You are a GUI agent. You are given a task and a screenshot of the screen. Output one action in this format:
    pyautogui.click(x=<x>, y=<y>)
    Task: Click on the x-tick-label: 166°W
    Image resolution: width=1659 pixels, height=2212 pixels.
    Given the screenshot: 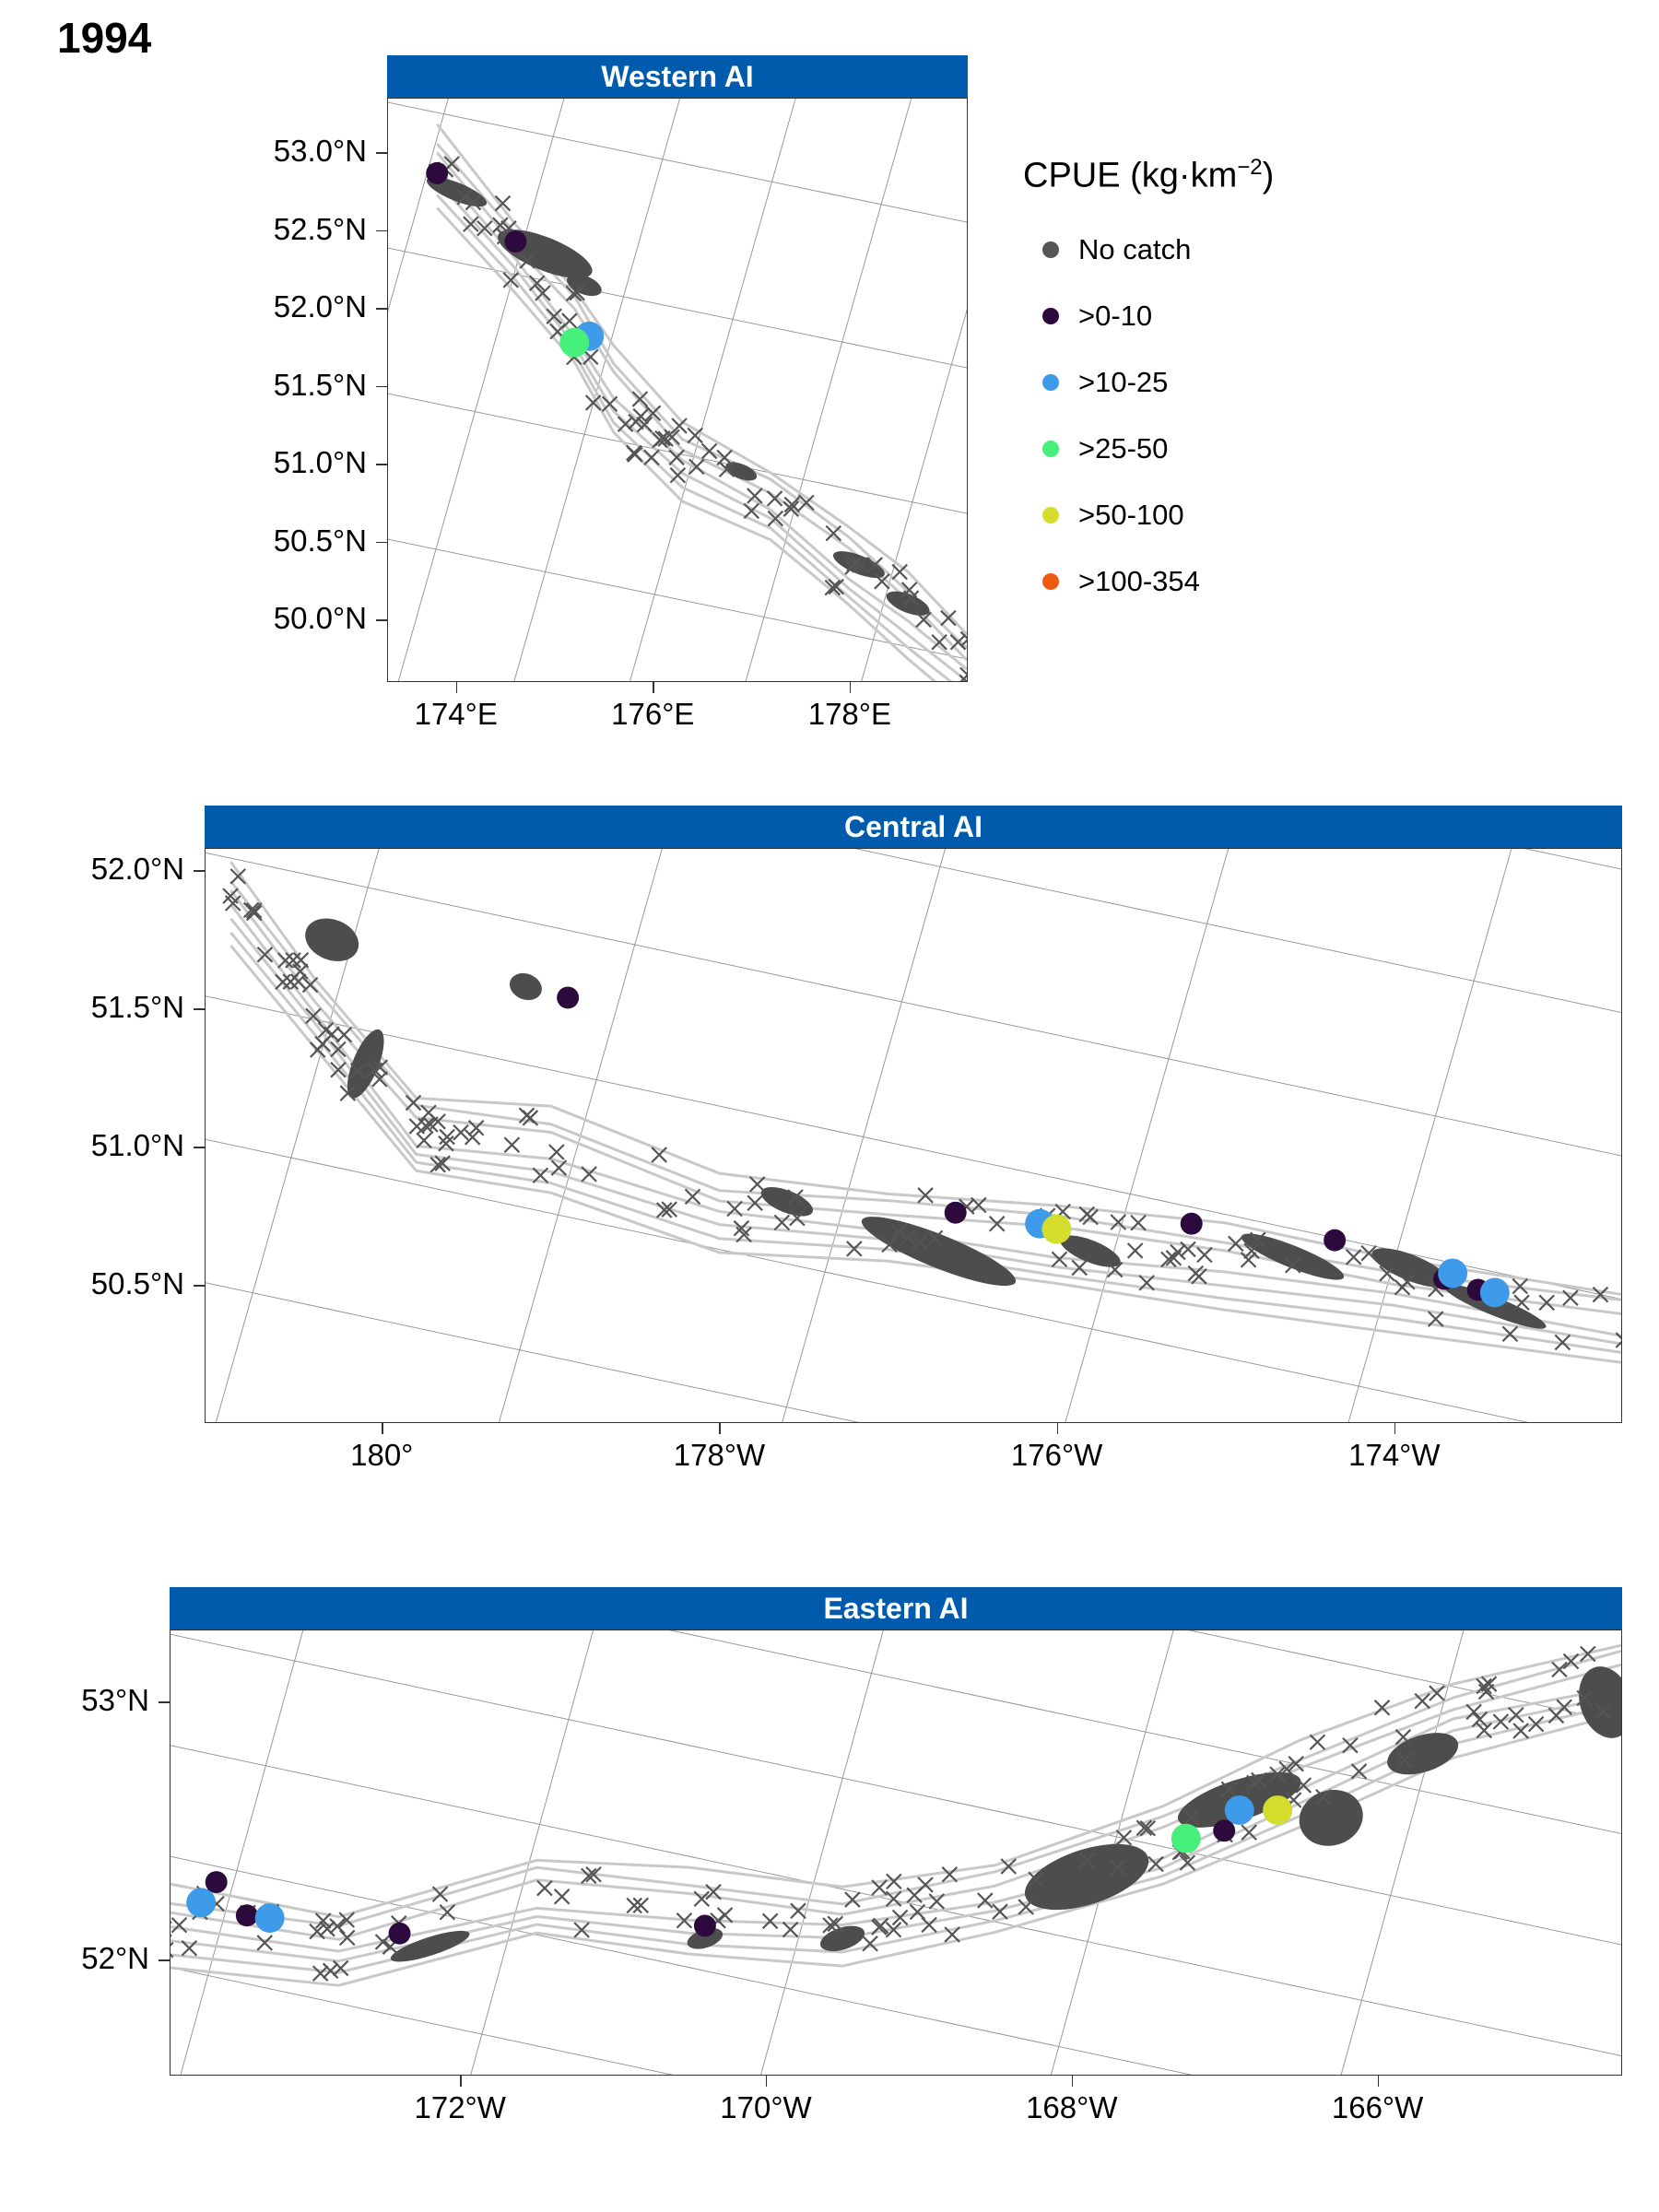 What is the action you would take?
    pyautogui.click(x=1377, y=2107)
    